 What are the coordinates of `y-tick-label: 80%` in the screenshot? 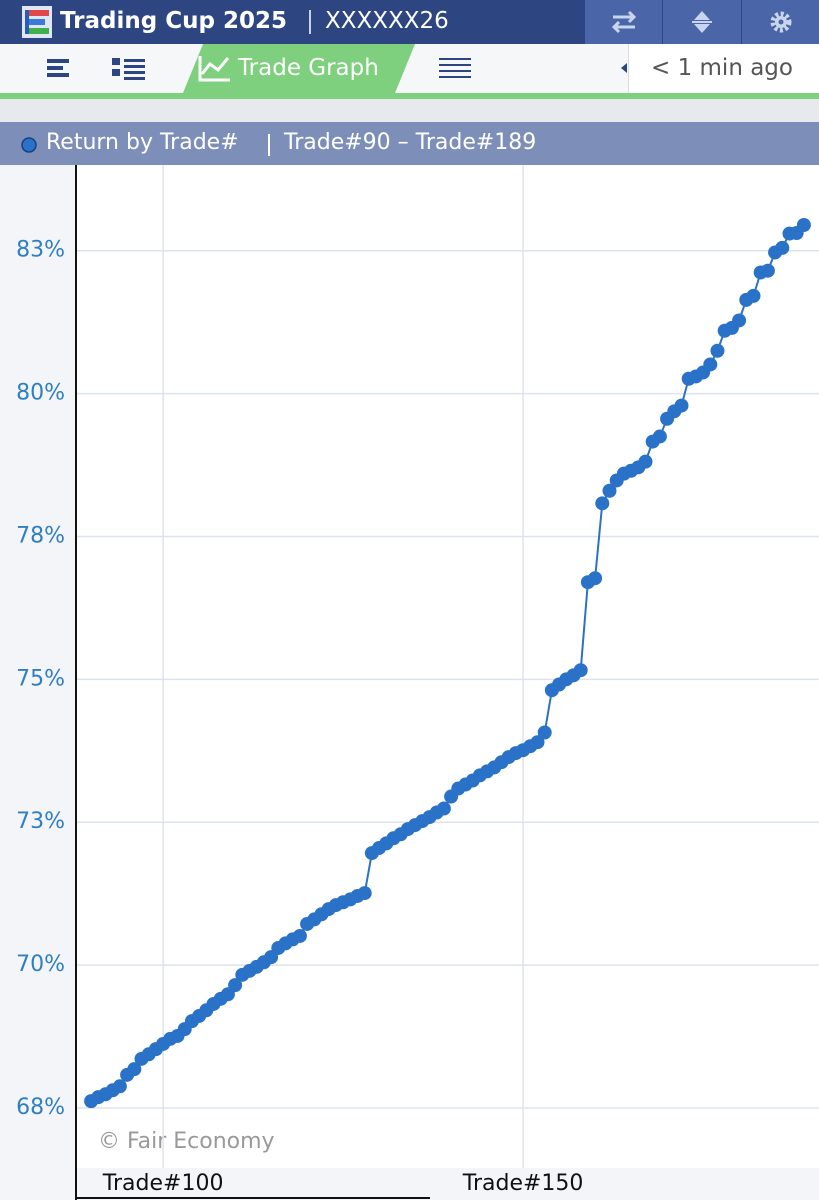 It's located at (40, 393).